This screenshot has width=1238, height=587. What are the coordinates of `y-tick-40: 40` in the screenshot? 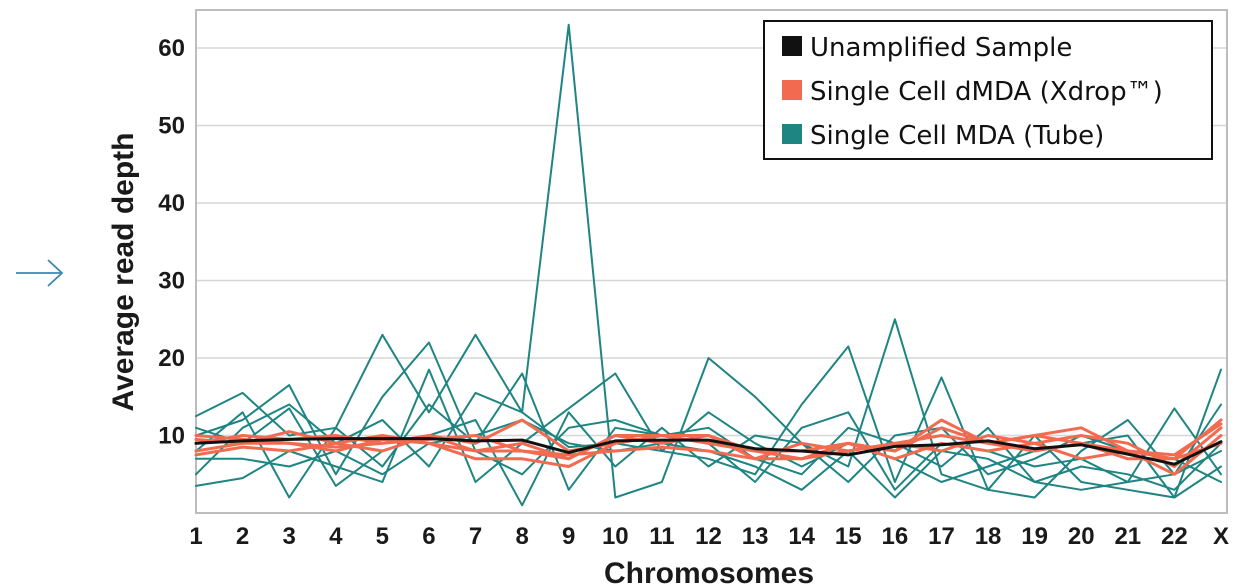 It's located at (171, 203).